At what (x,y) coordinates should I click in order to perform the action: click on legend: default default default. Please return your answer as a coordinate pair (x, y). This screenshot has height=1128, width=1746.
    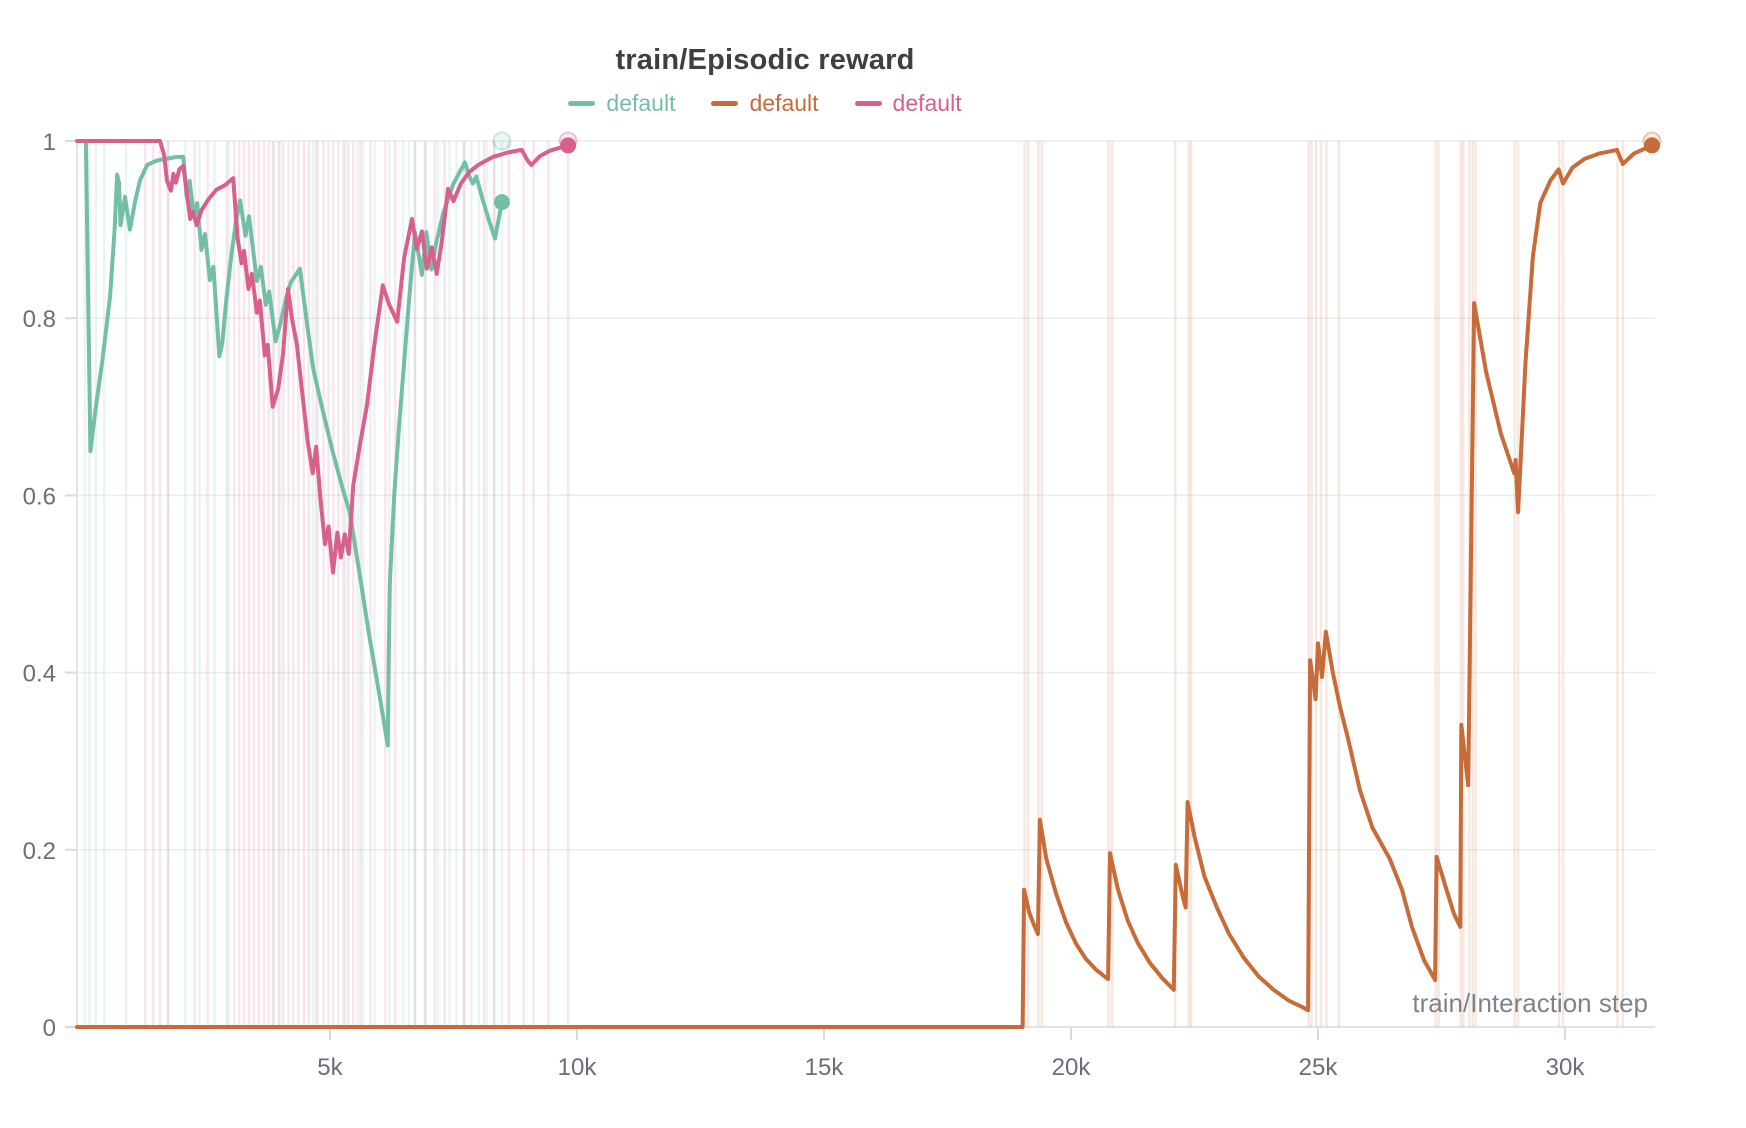
    Looking at the image, I should click on (765, 103).